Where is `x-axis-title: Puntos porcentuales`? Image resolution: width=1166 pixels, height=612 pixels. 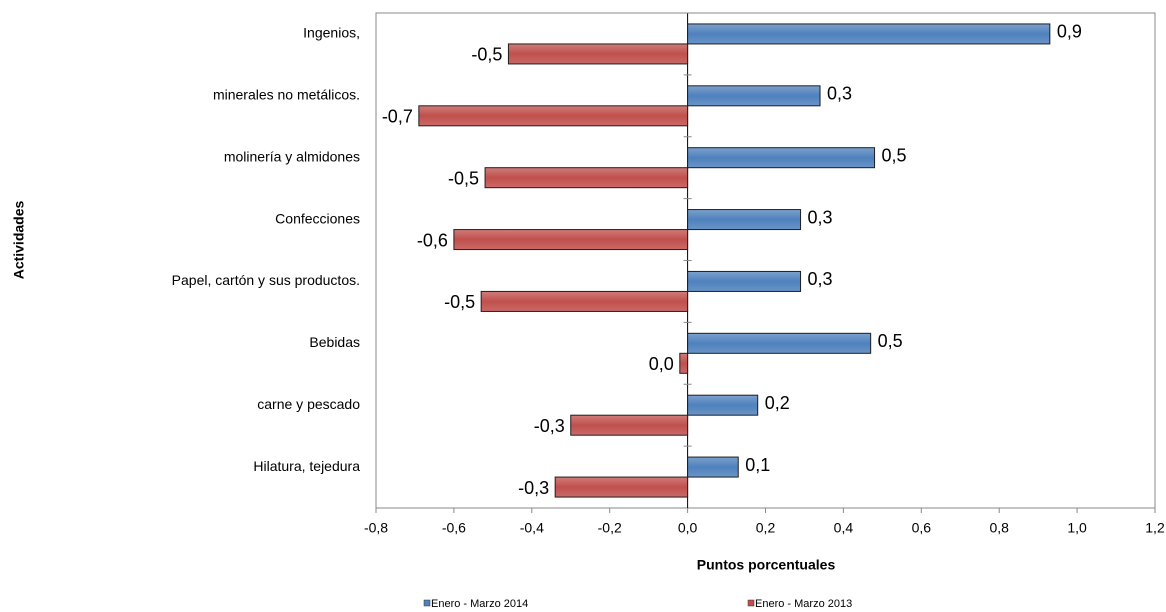 x-axis-title: Puntos porcentuales is located at coordinates (766, 565).